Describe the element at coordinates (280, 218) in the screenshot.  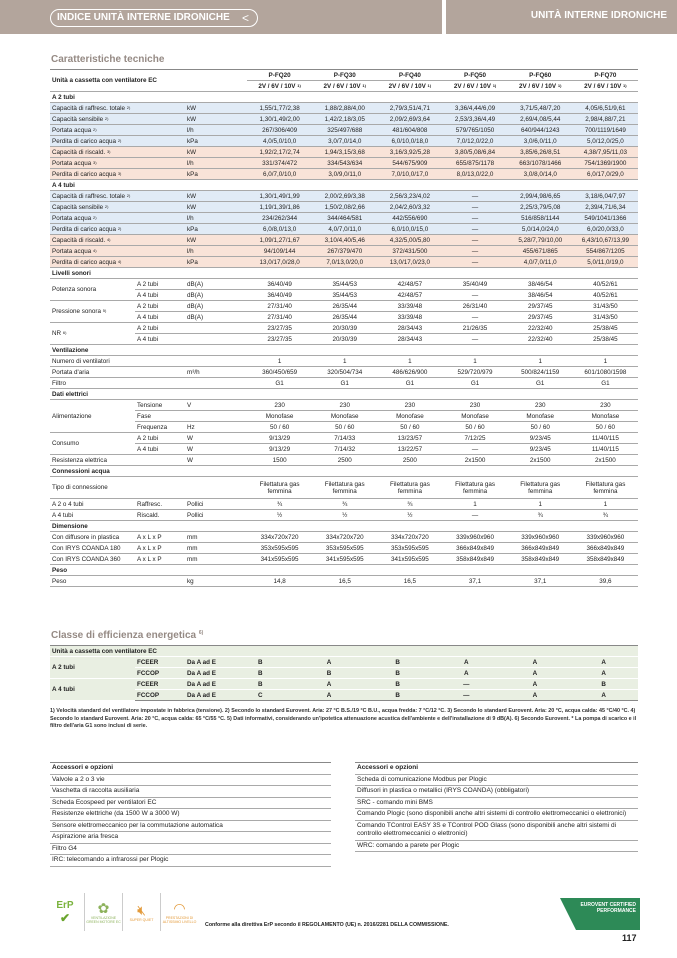
I see `value-cell: 234/262/344` at that location.